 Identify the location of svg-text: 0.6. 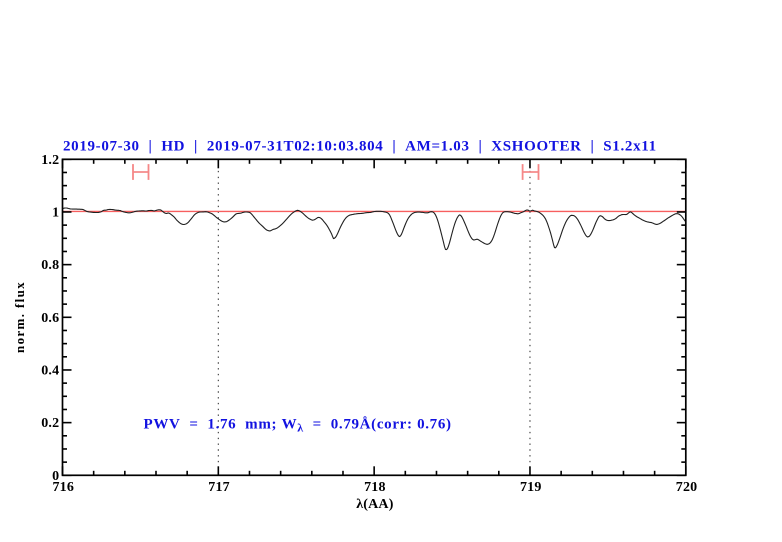
(50, 318).